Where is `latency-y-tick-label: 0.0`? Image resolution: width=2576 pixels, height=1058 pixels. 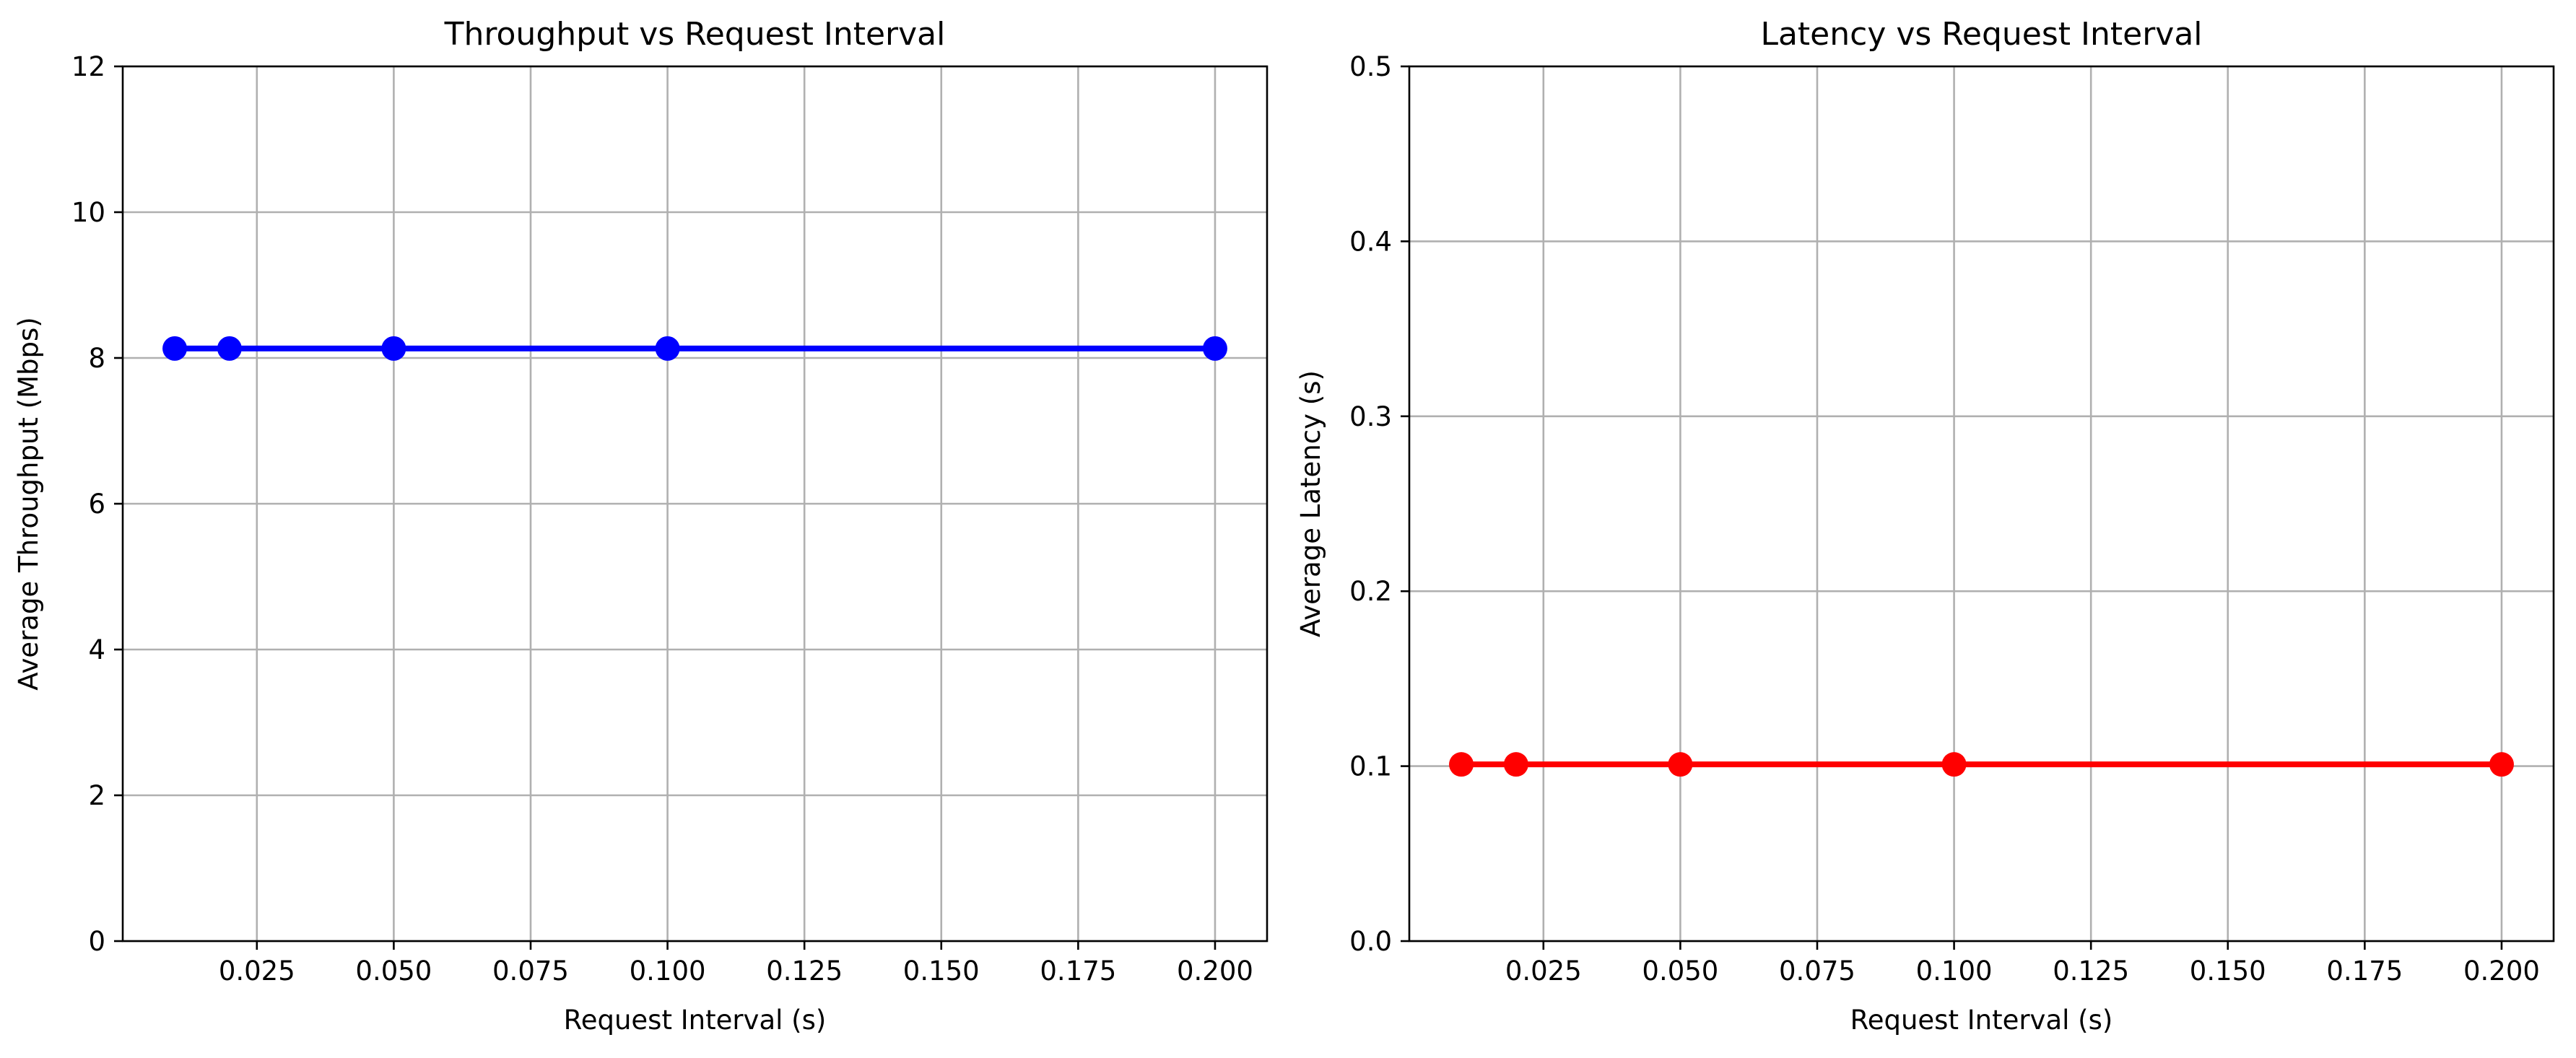
latency-y-tick-label: 0.0 is located at coordinates (1370, 941).